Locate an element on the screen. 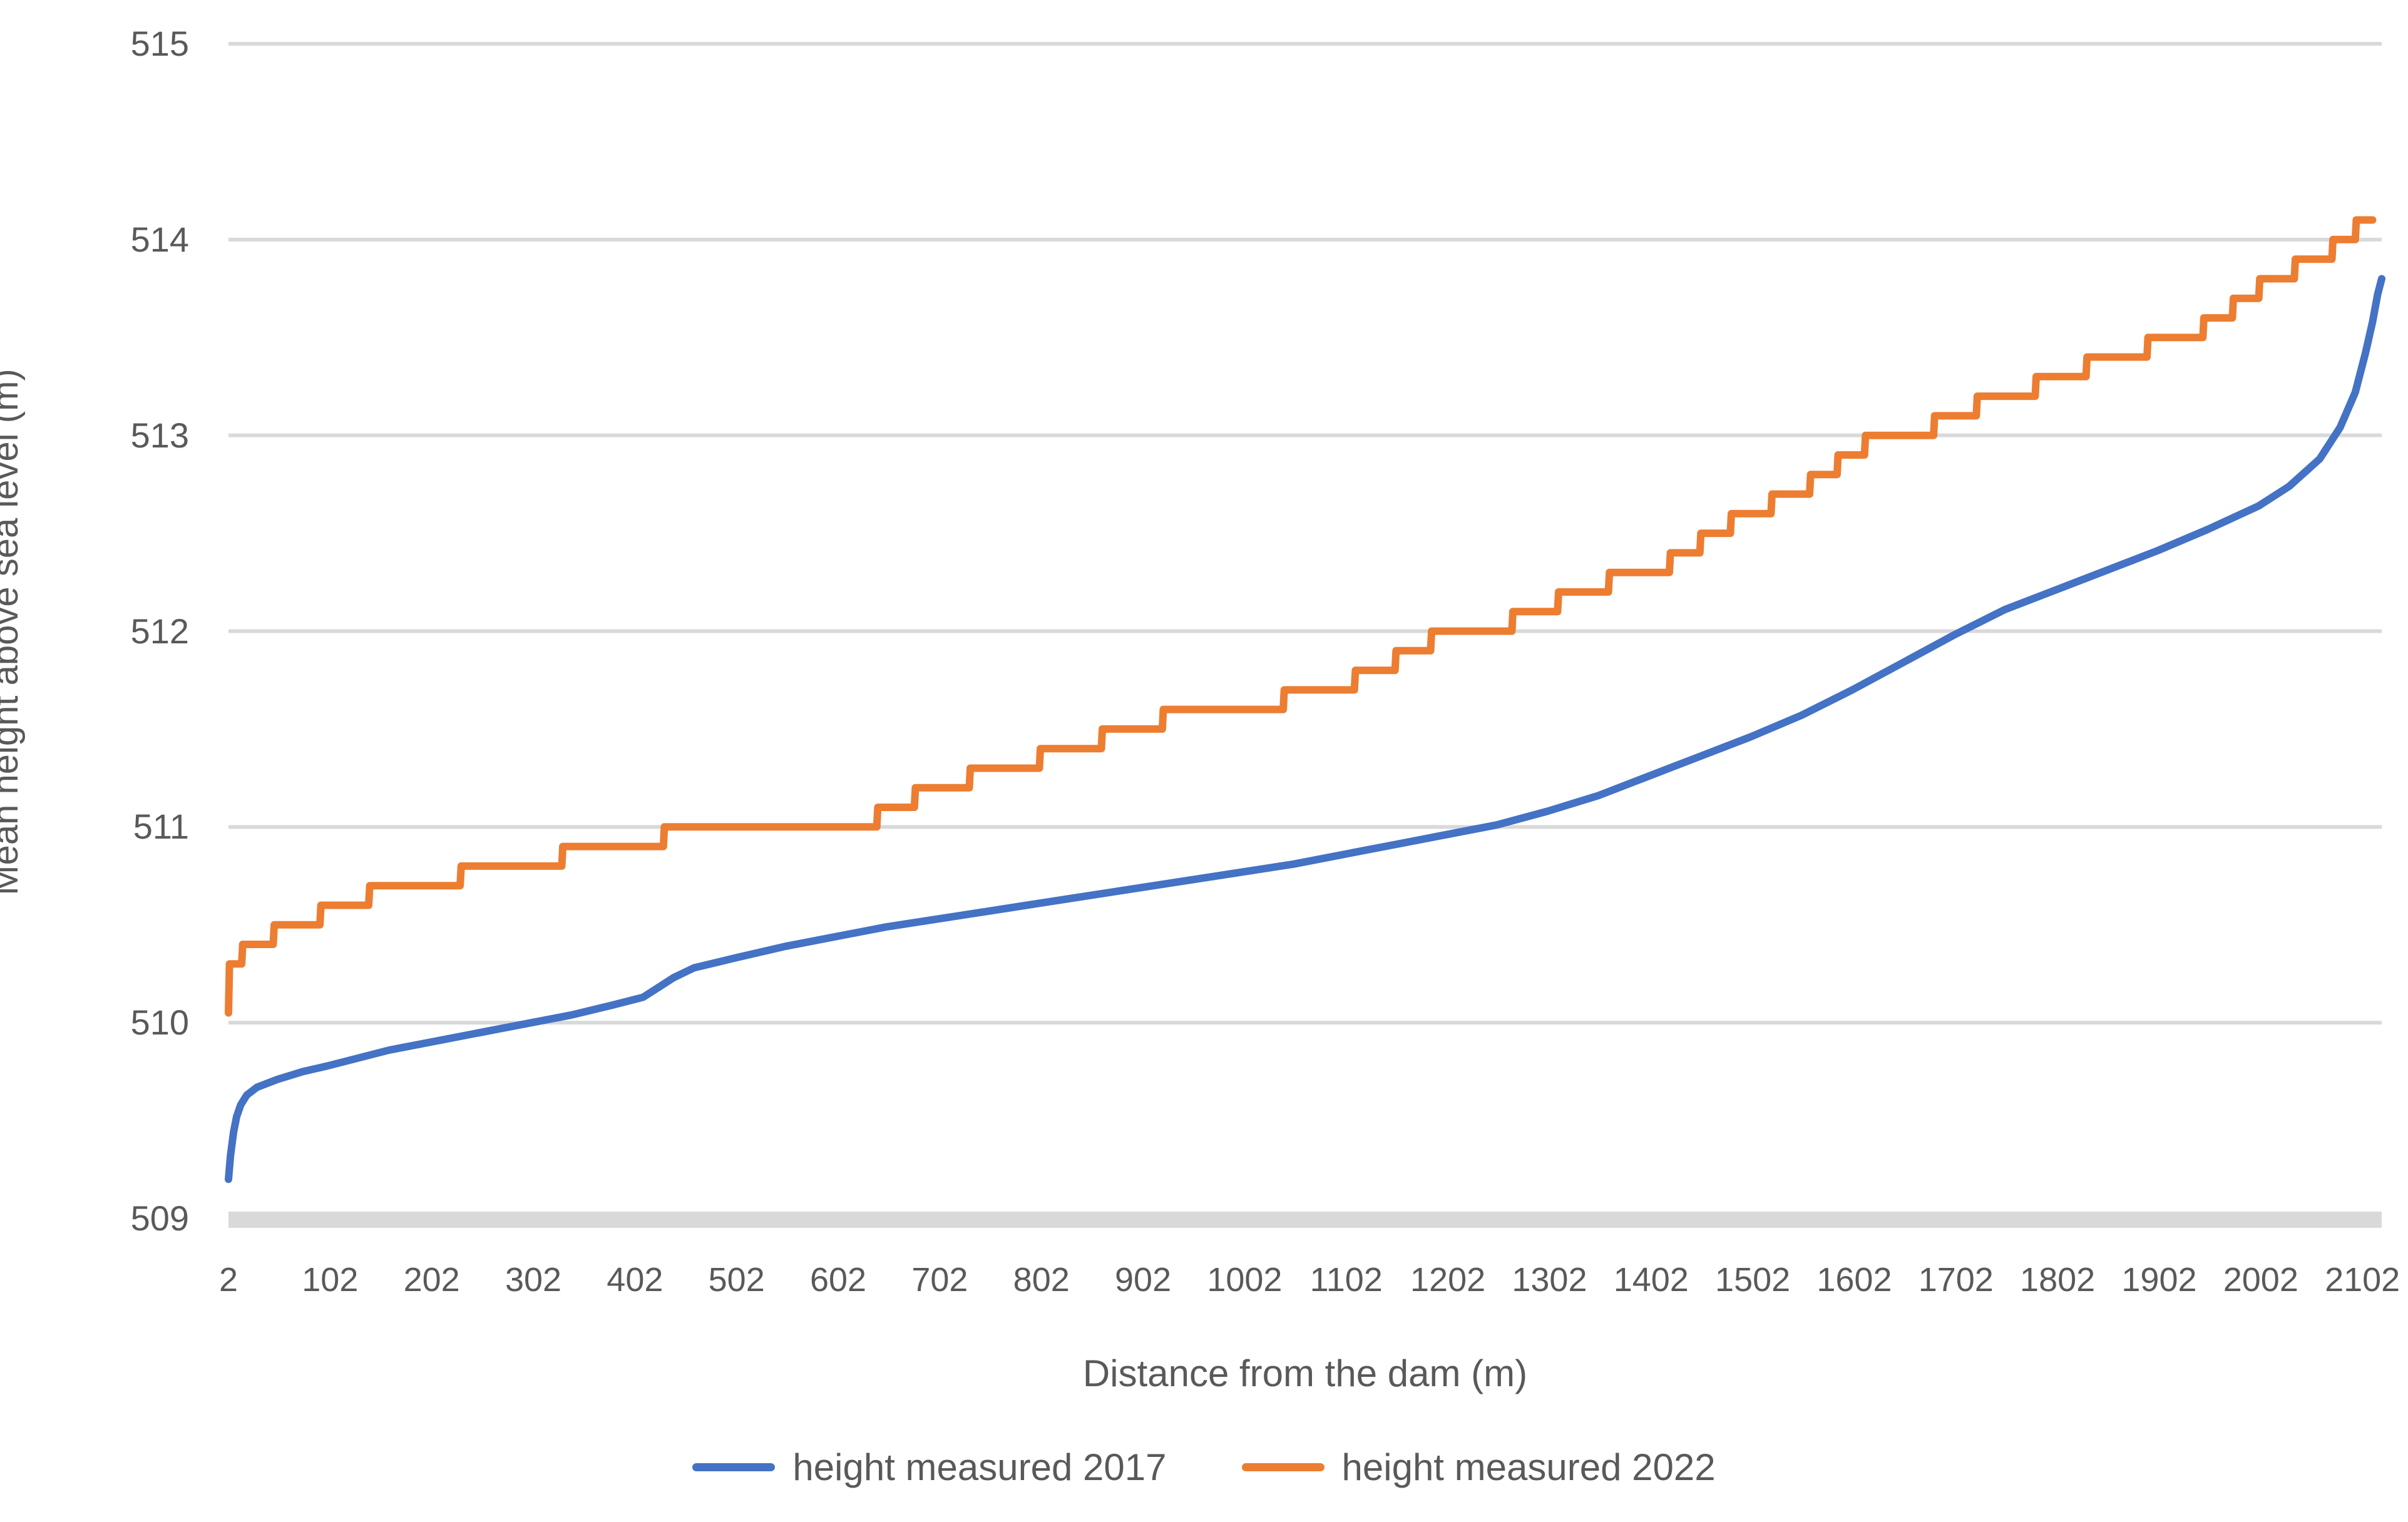 The width and height of the screenshot is (2408, 1522). legend-label-2017: height measured 2017 is located at coordinates (980, 1467).